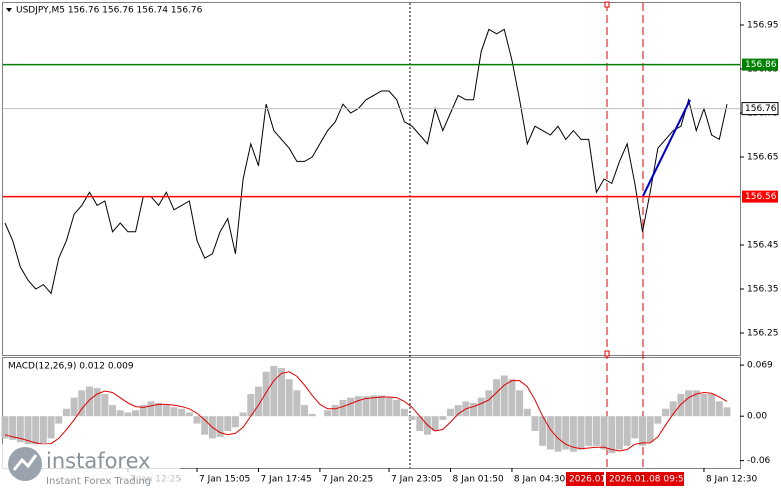 The height and width of the screenshot is (489, 781). What do you see at coordinates (763, 158) in the screenshot?
I see `y-tick-label: 156.65` at bounding box center [763, 158].